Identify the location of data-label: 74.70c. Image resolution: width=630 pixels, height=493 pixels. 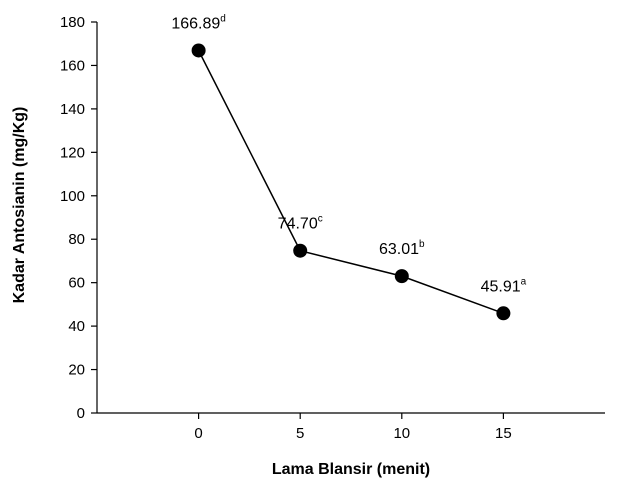
(300, 223).